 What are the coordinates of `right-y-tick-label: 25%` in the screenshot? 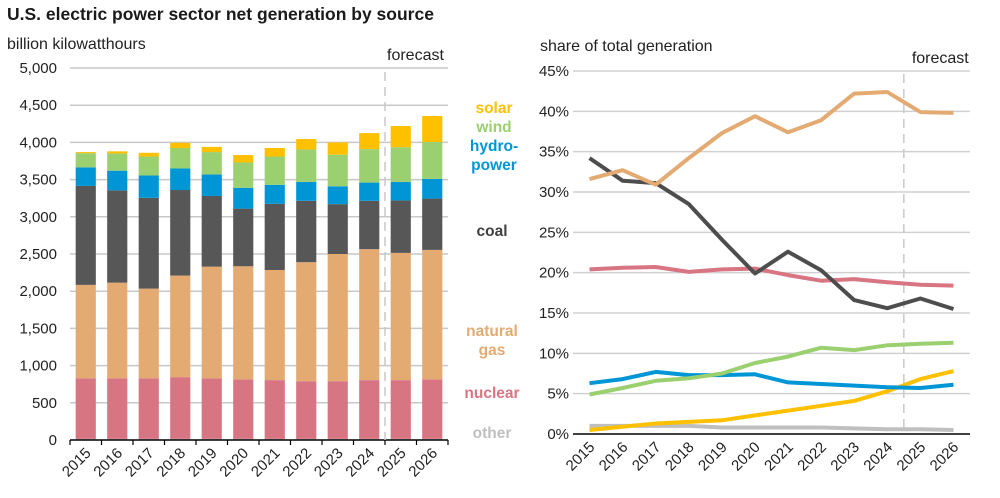 It's located at (554, 232).